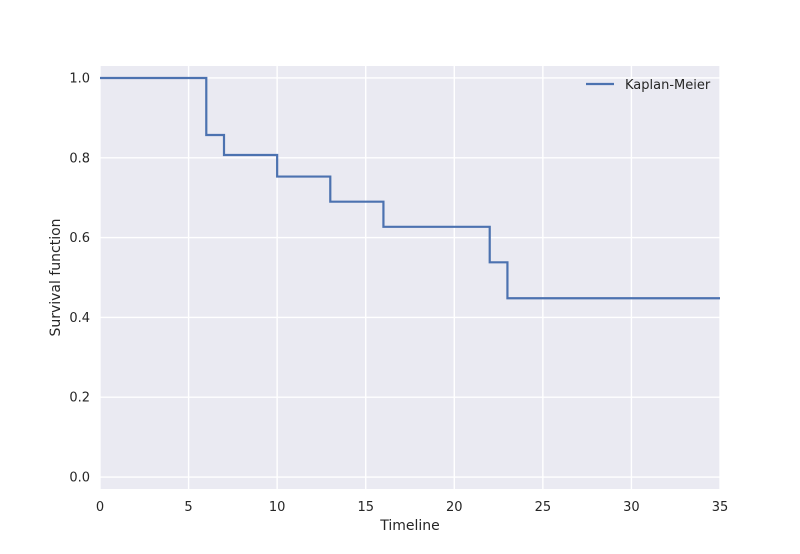 The image size is (800, 554). Describe the element at coordinates (412, 507) in the screenshot. I see `x-tick-labels: 0 5 10 15 20 25 30 35` at that location.